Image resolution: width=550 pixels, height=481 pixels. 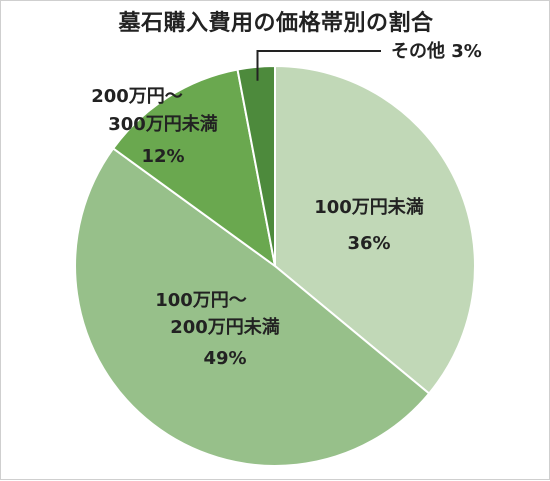 What do you see at coordinates (369, 207) in the screenshot?
I see `pie-label-0-line-0: 100万円未満` at bounding box center [369, 207].